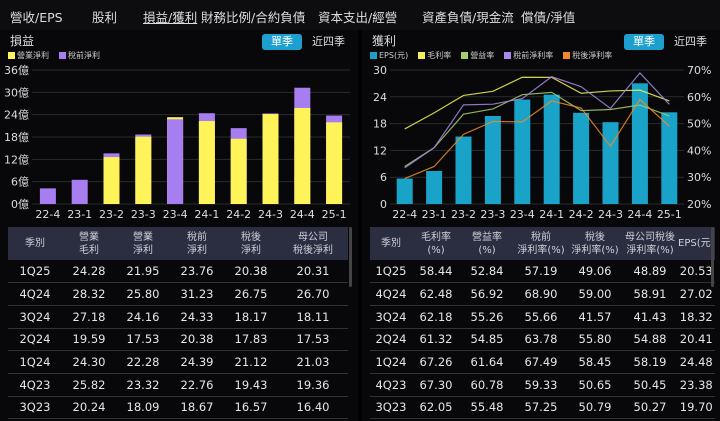 The width and height of the screenshot is (720, 421). Describe the element at coordinates (391, 317) in the screenshot. I see `table-cell: 3Q24` at that location.